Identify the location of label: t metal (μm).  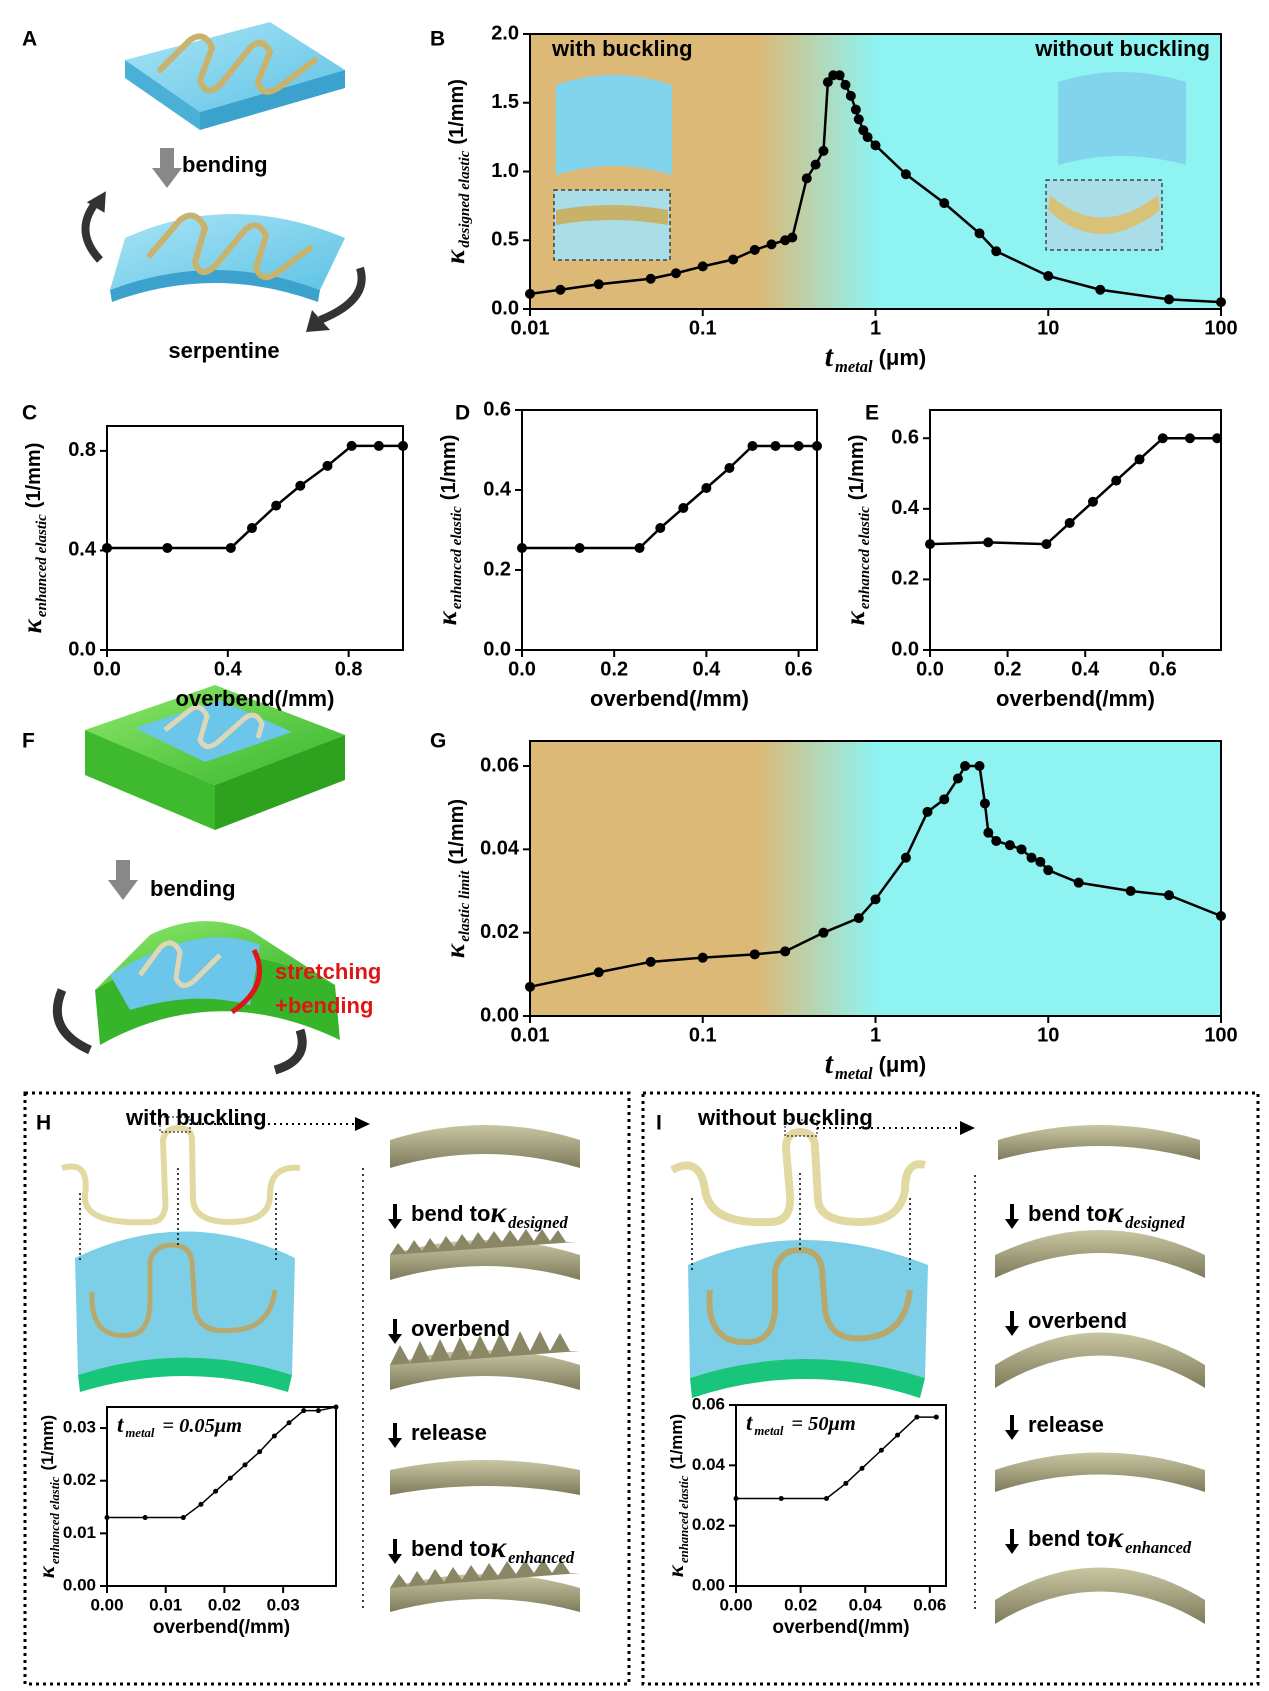
(876, 358).